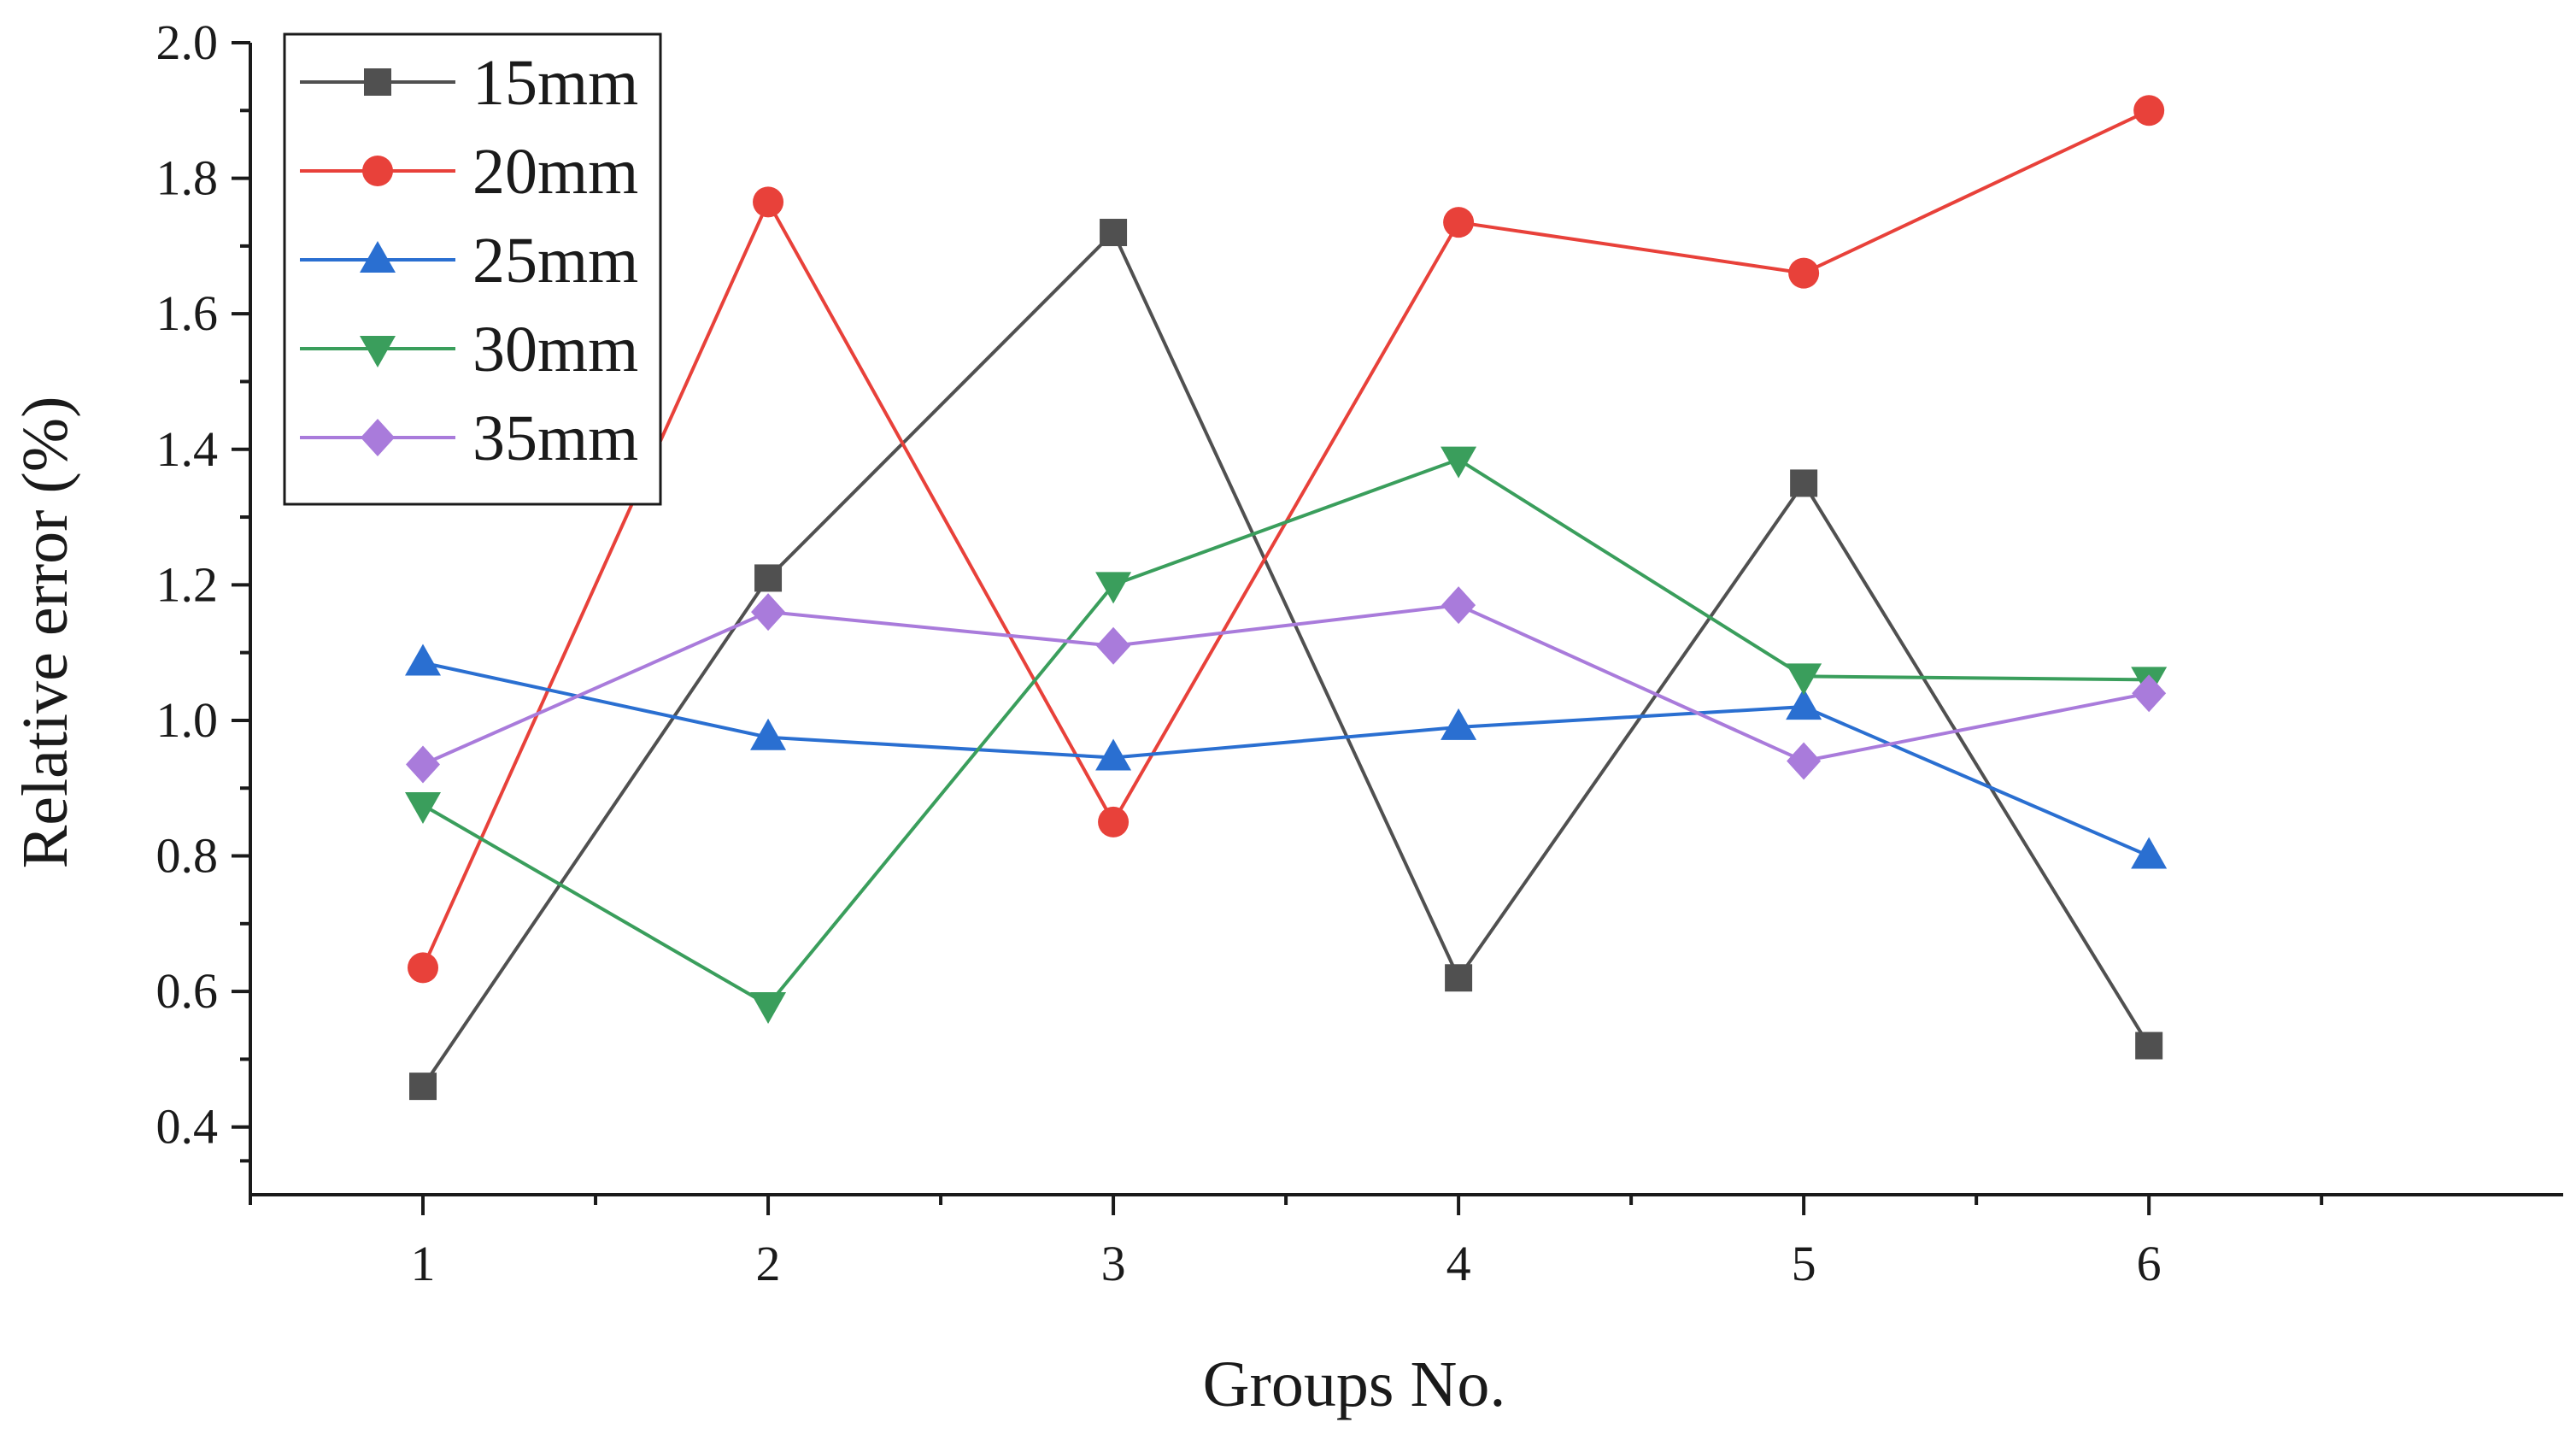  I want to click on legend-marker-15mm, so click(377, 82).